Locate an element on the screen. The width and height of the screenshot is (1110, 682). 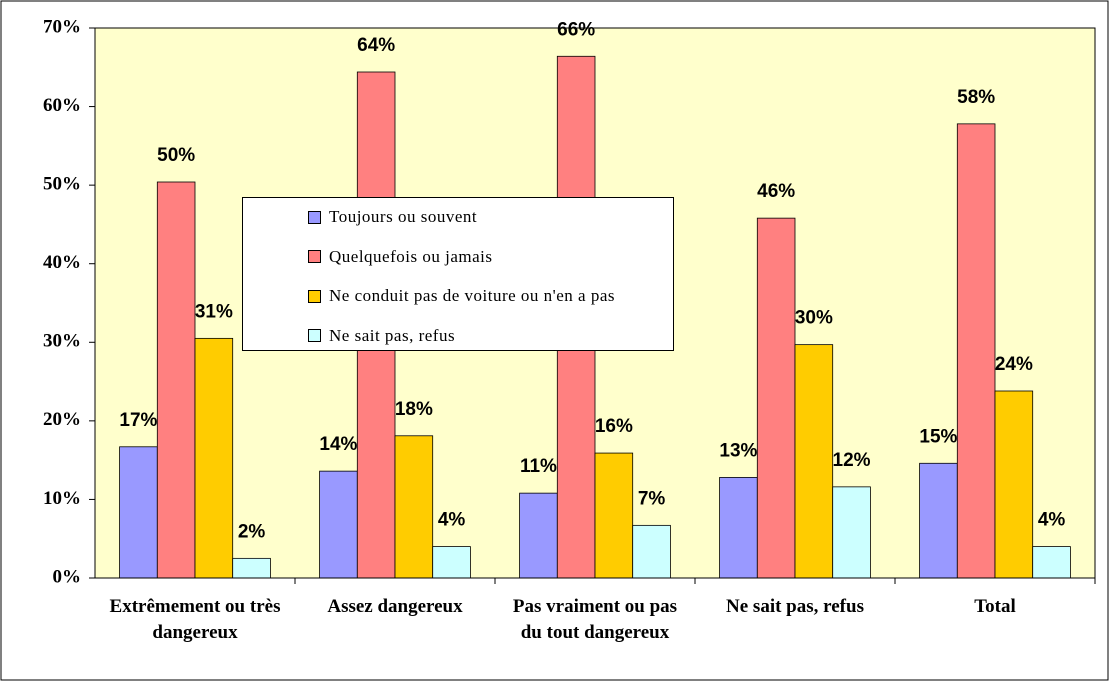
x-tick-label: Pas vraiment ou pas du tout dangereux is located at coordinates (595, 619).